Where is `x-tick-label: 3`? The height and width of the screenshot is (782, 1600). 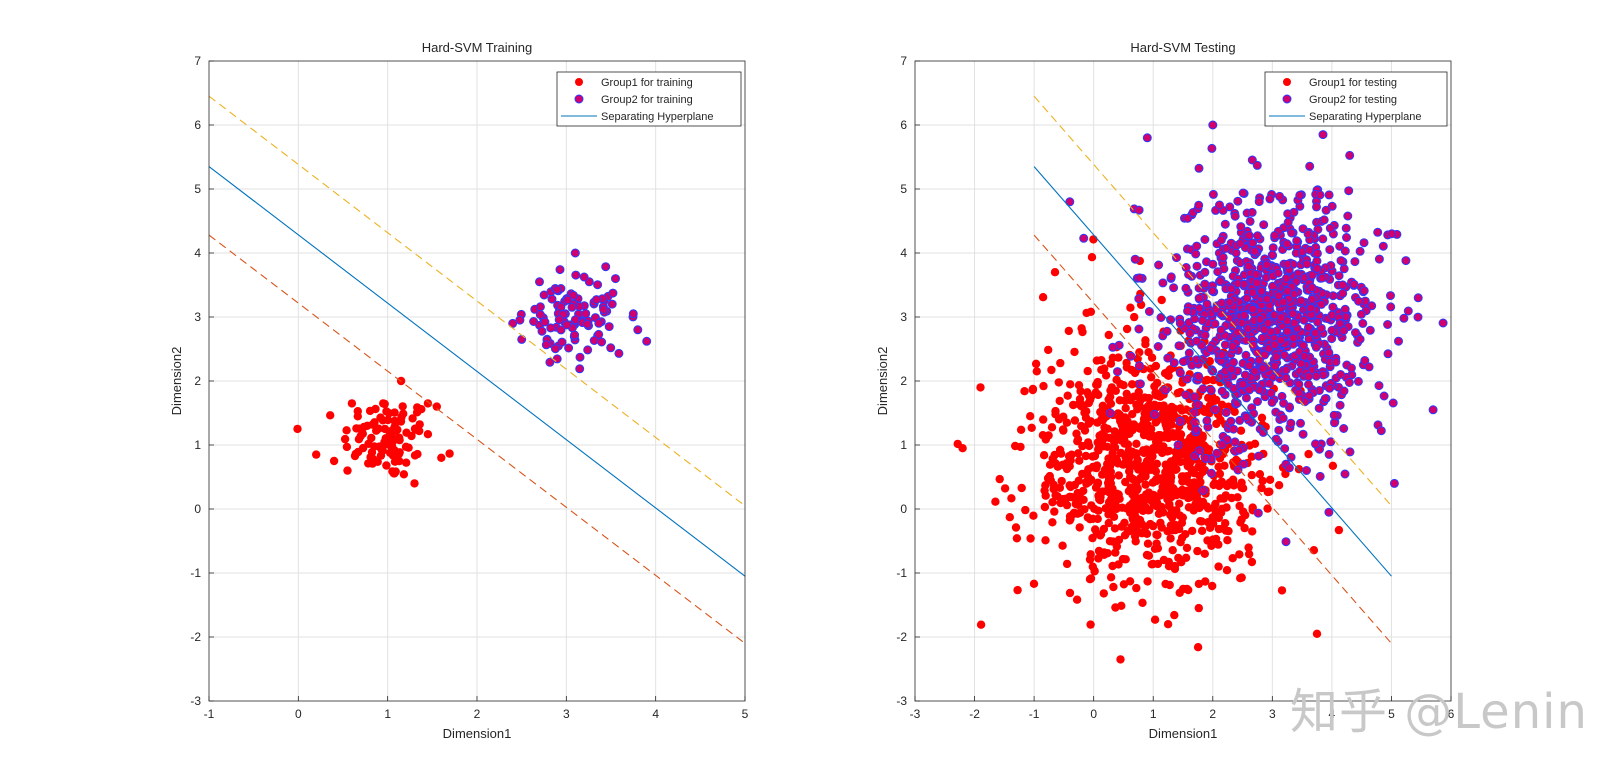
x-tick-label: 3 is located at coordinates (1272, 714).